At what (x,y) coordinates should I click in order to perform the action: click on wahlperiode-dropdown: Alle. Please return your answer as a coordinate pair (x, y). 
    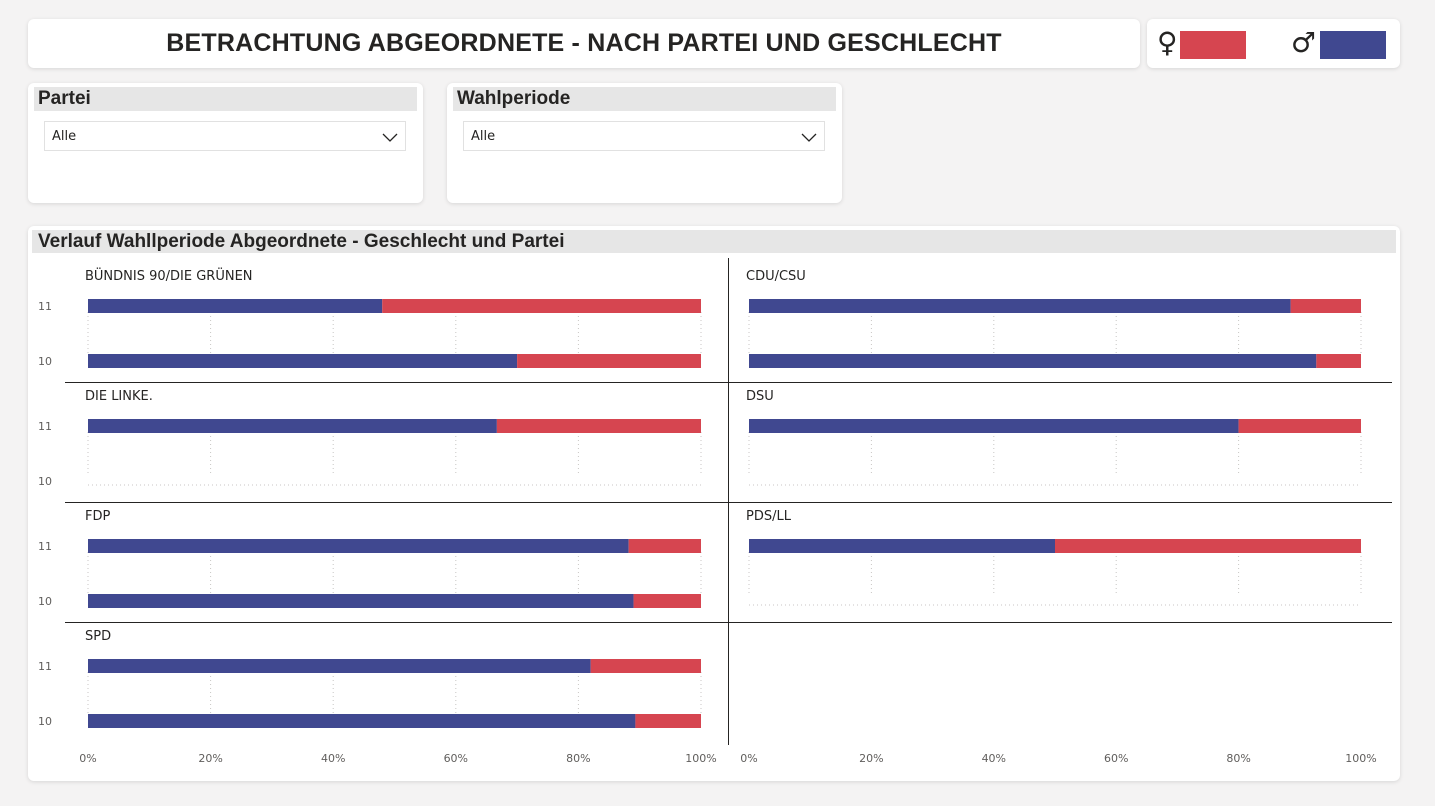
    Looking at the image, I should click on (644, 136).